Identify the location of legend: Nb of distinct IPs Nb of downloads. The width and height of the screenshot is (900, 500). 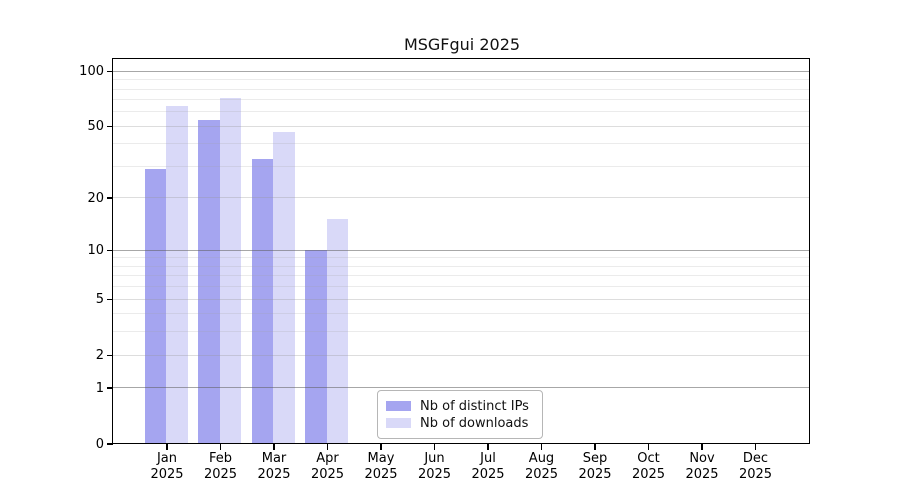
(460, 414).